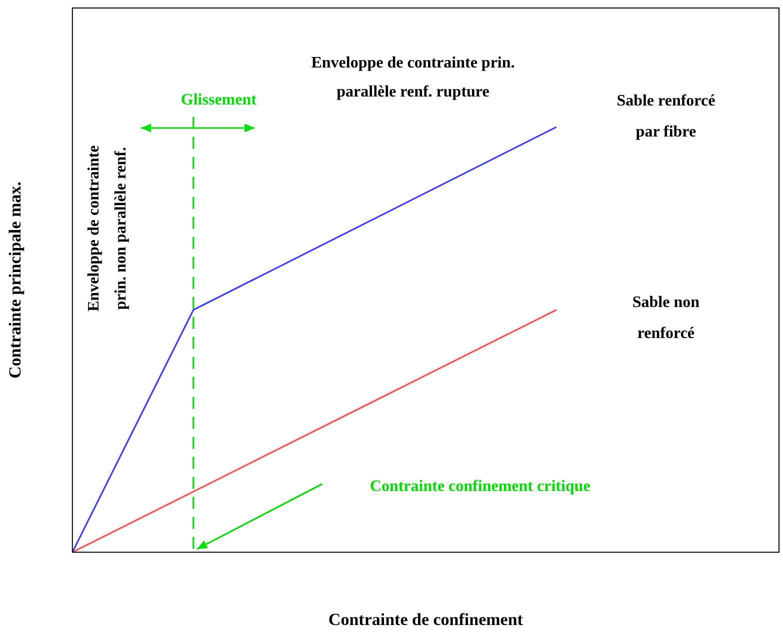 The width and height of the screenshot is (783, 635). Describe the element at coordinates (480, 487) in the screenshot. I see `annotation: Contrainte confinement critique` at that location.